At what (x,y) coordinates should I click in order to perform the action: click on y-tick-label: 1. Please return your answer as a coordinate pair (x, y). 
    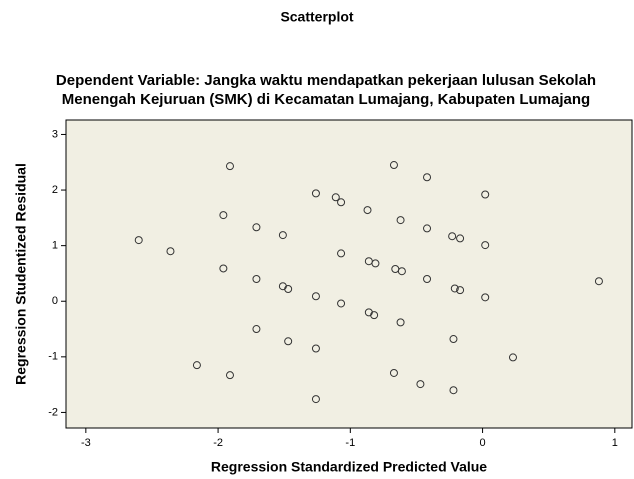
    Looking at the image, I should click on (55, 246).